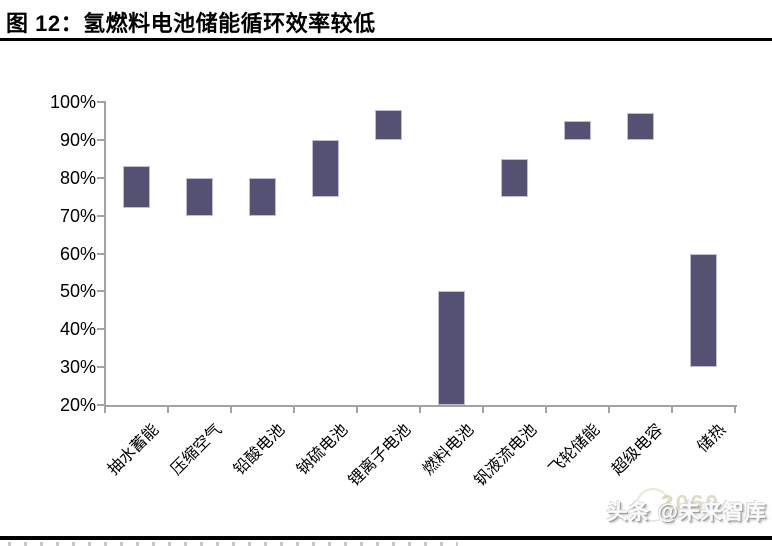  What do you see at coordinates (134, 450) in the screenshot?
I see `x-axis-label: 抽水蓄能` at bounding box center [134, 450].